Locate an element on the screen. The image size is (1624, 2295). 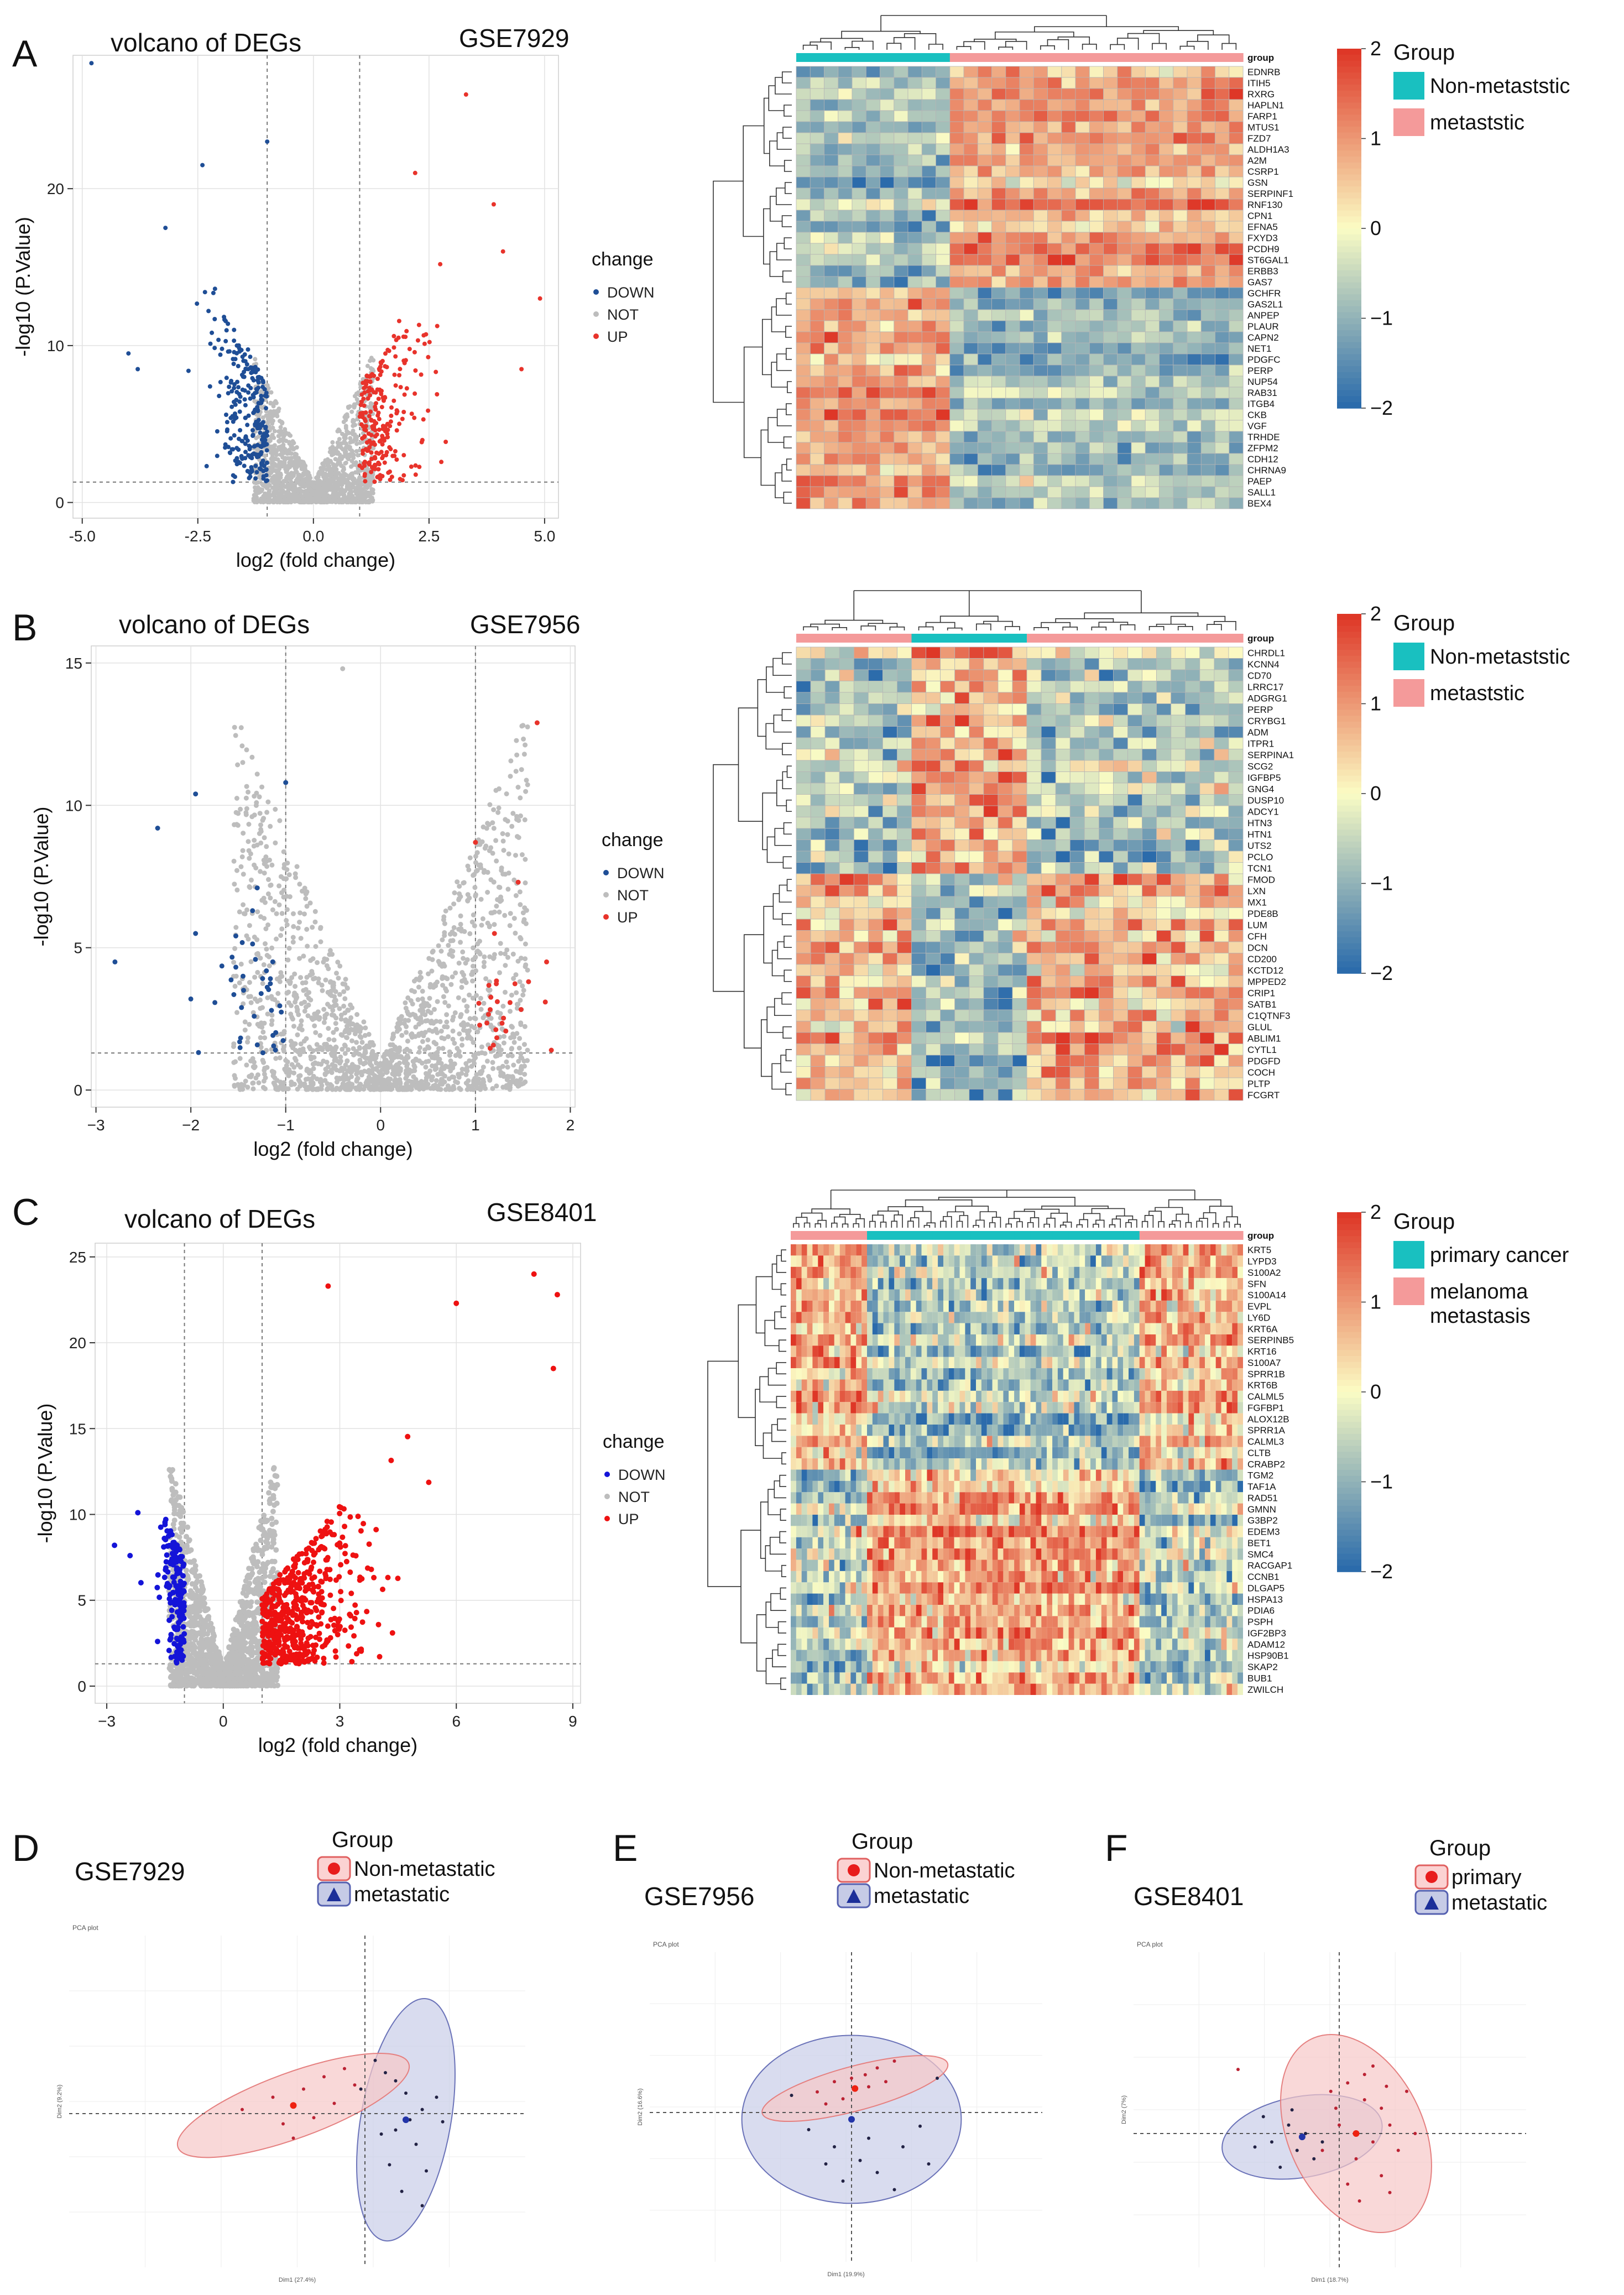
legend-entry: UP is located at coordinates (617, 336).